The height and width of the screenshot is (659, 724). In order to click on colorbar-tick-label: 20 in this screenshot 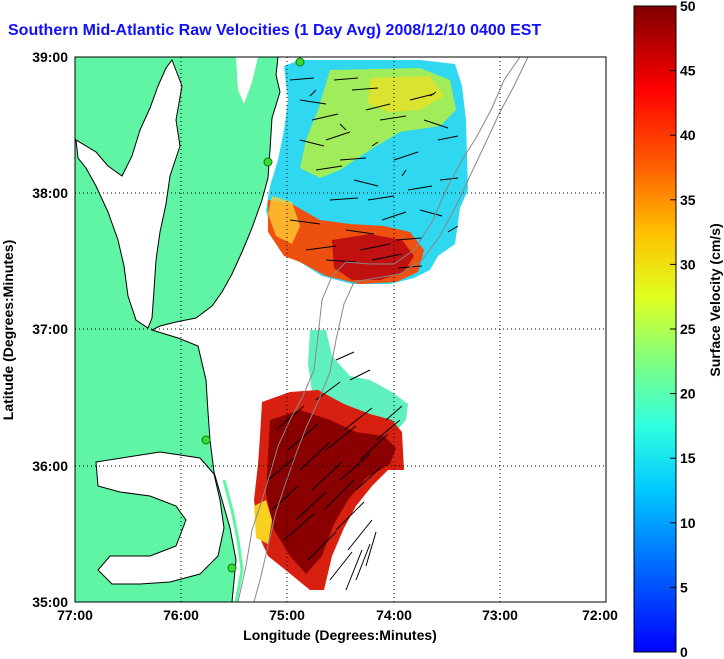, I will do `click(688, 394)`.